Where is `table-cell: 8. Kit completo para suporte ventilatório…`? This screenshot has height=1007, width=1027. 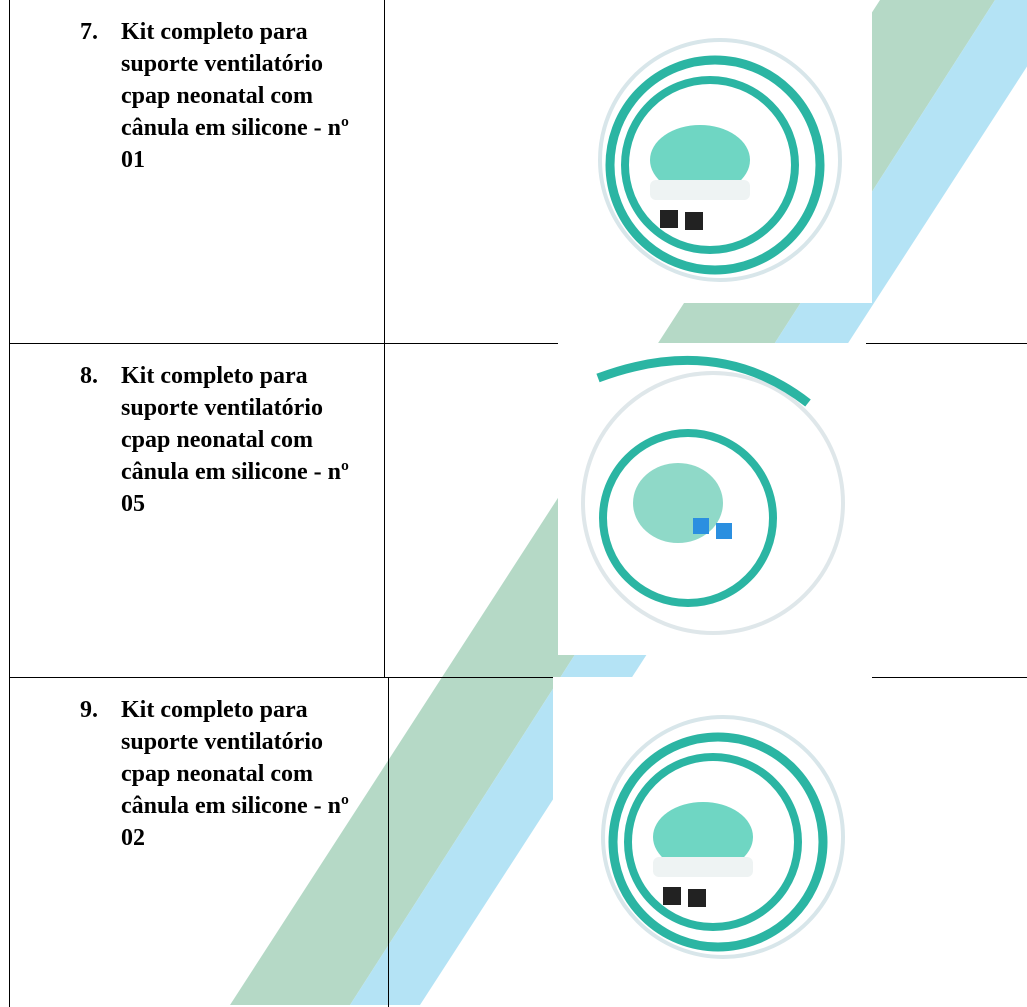 table-cell: 8. Kit completo para suporte ventilatório… is located at coordinates (197, 511).